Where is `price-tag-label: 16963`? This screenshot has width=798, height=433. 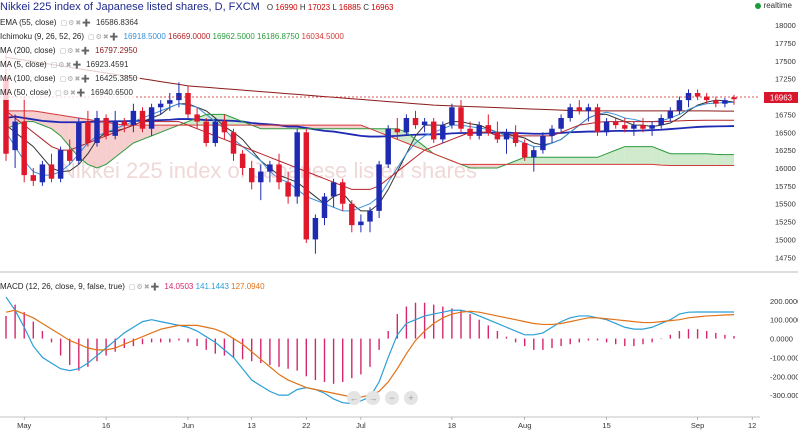
price-tag-label: 16963 is located at coordinates (781, 98).